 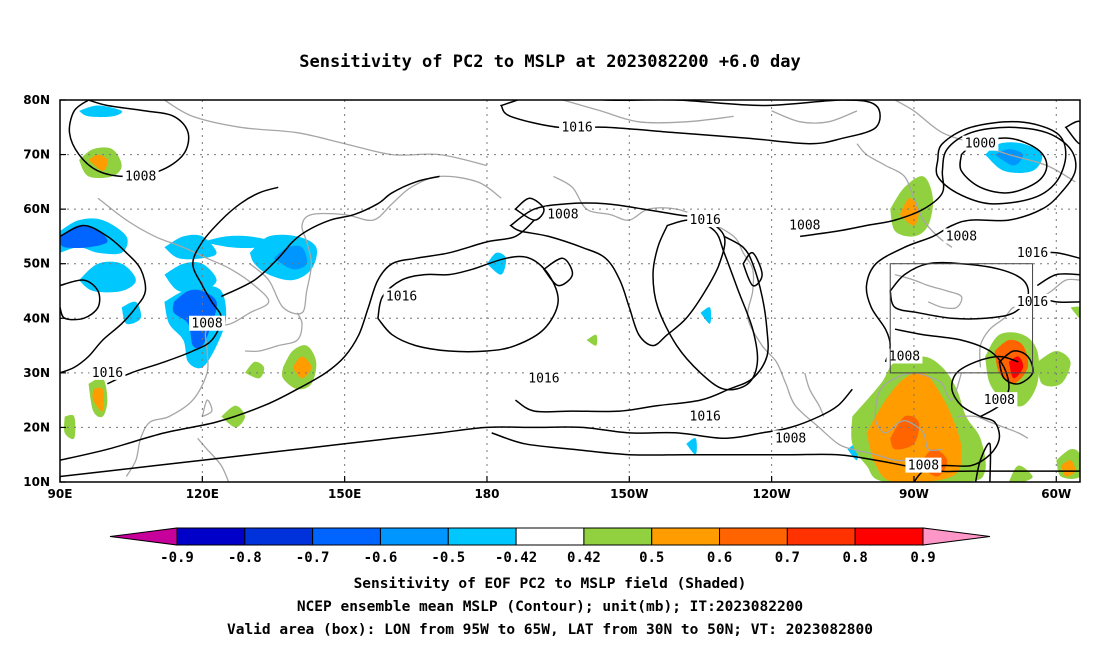 I want to click on valid-area-box, so click(x=961, y=318).